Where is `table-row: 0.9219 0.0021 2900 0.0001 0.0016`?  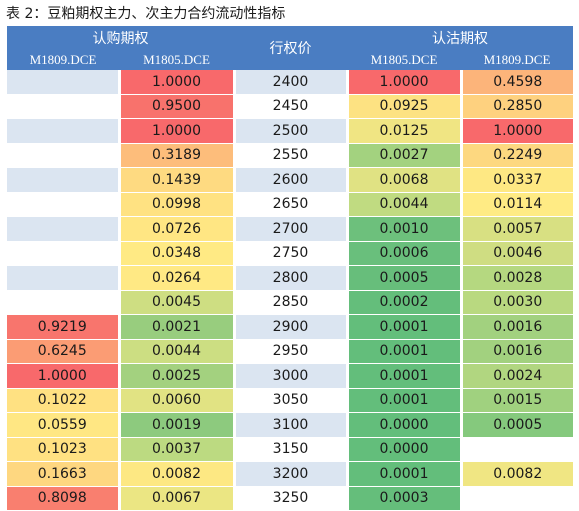 table-row: 0.9219 0.0021 2900 0.0001 0.0016 is located at coordinates (290, 327).